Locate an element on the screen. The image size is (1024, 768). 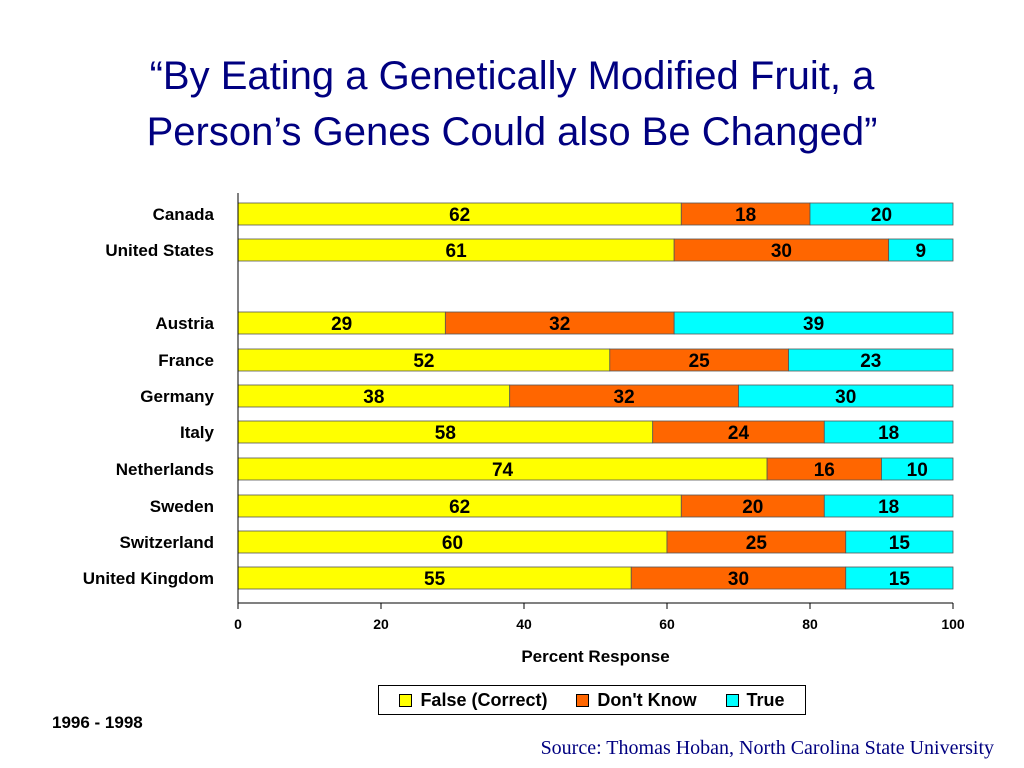
data-label-united-states-true: 9 is located at coordinates (921, 251).